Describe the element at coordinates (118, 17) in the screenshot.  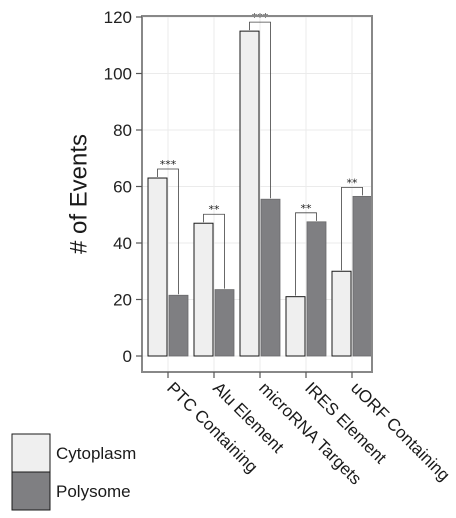
I see `y-tick-label: 120` at that location.